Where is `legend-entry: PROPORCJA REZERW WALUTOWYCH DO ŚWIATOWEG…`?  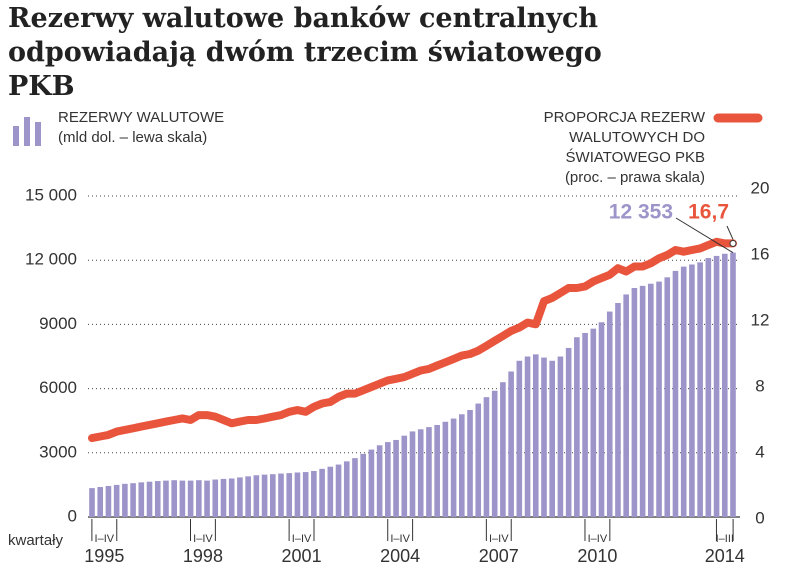 legend-entry: PROPORCJA REZERW WALUTOWYCH DO ŚWIATOWEG… is located at coordinates (545, 148).